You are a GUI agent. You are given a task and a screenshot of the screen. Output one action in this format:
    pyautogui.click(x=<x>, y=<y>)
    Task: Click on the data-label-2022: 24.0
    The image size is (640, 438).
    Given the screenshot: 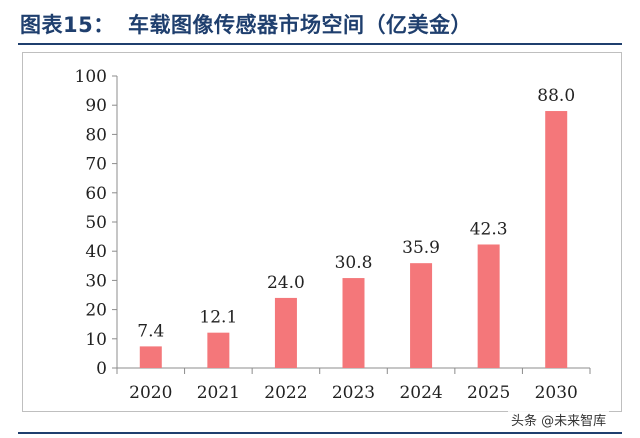 What is the action you would take?
    pyautogui.click(x=286, y=283)
    